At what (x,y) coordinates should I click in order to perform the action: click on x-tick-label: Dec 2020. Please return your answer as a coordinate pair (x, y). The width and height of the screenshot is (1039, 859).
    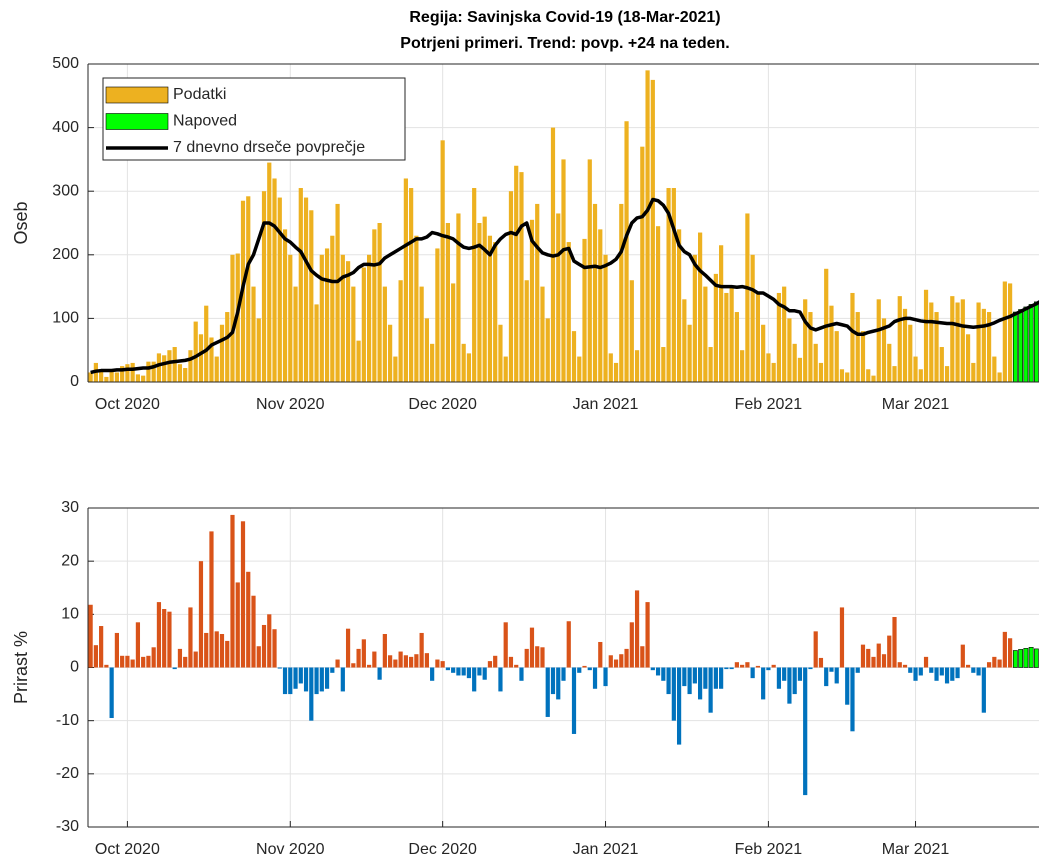
    Looking at the image, I should click on (442, 849).